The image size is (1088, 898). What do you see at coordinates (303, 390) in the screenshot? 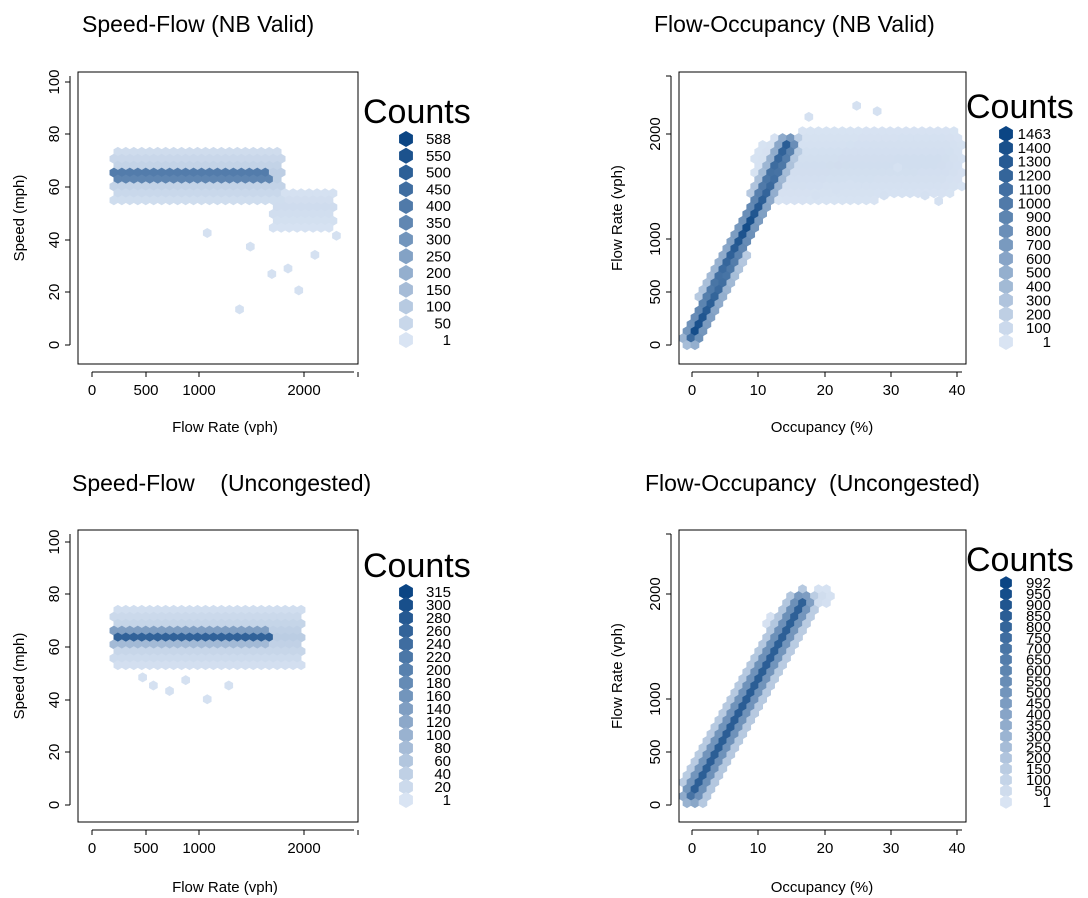
I see `x-tick-label: 2000` at bounding box center [303, 390].